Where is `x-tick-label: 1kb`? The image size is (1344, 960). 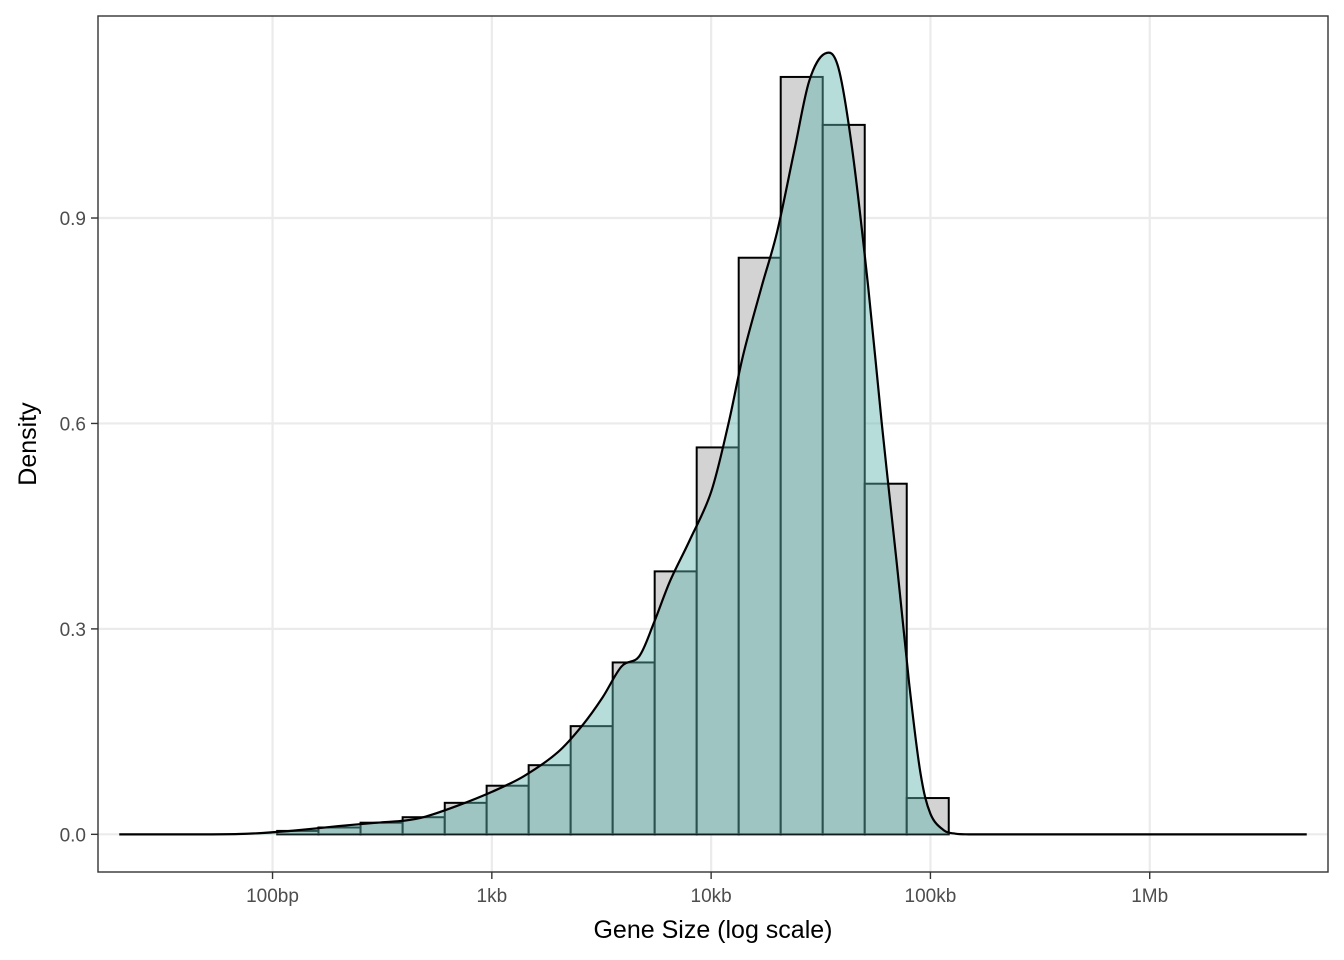
x-tick-label: 1kb is located at coordinates (492, 896).